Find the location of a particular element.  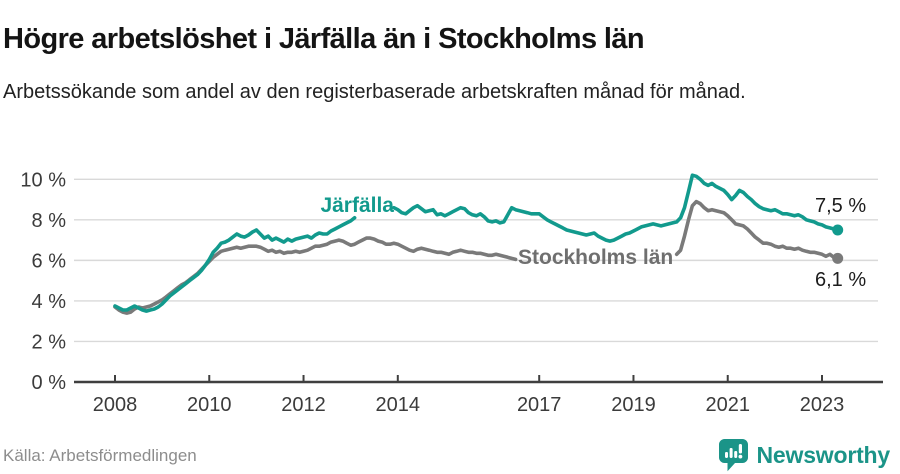

series-end-dot-j-rf-lla is located at coordinates (838, 230).